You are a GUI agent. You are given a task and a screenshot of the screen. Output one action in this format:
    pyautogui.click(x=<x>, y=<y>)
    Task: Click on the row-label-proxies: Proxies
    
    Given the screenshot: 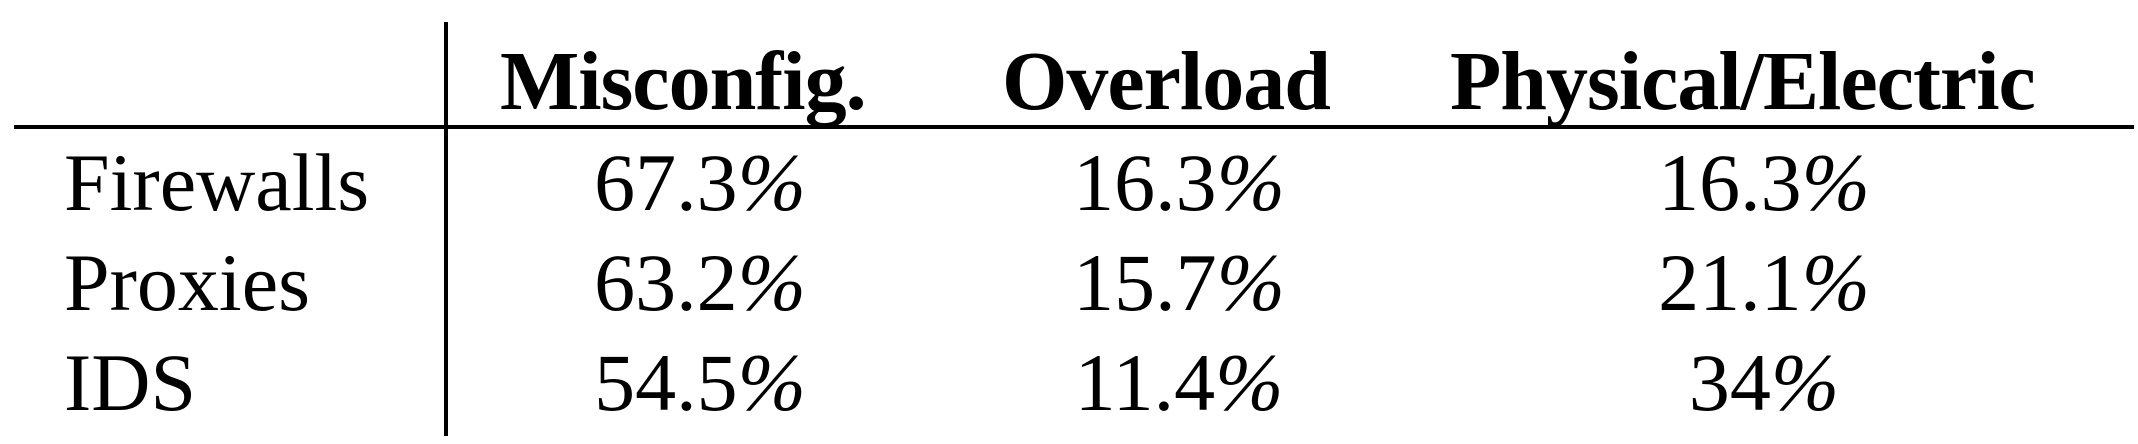 What is the action you would take?
    pyautogui.click(x=187, y=282)
    